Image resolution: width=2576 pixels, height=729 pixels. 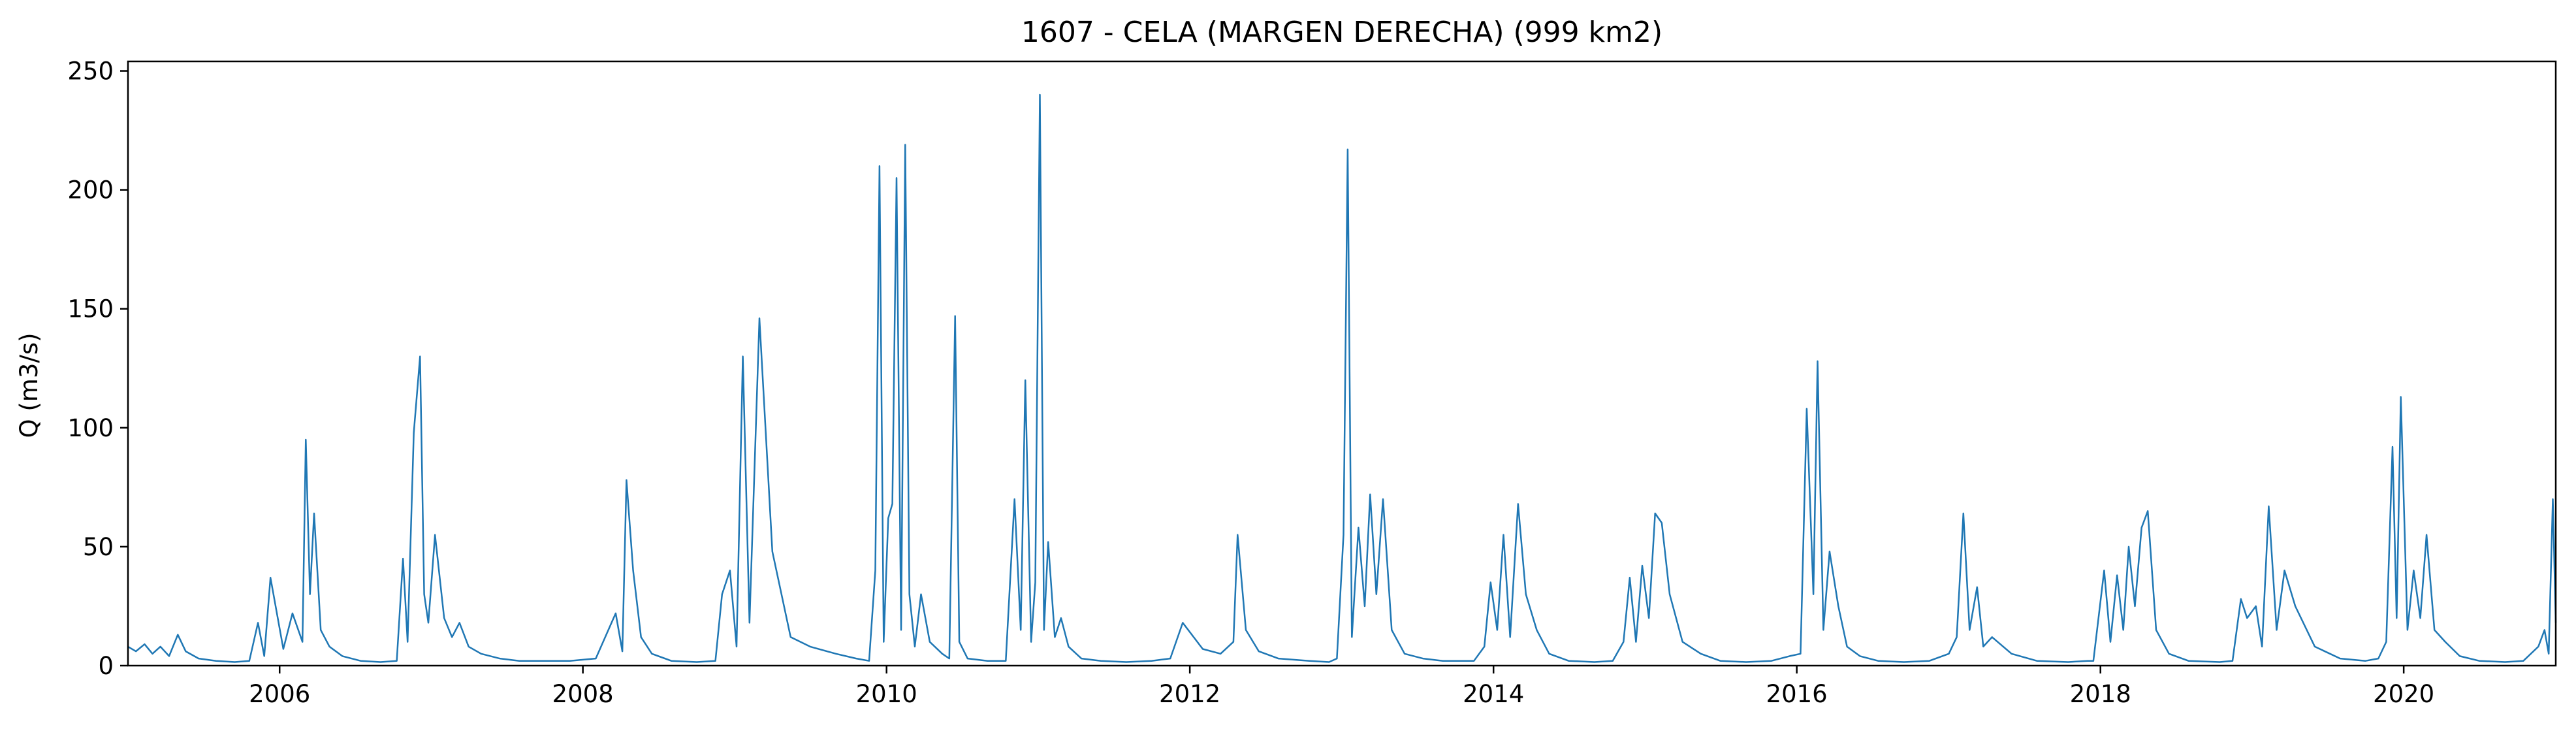 What do you see at coordinates (2404, 694) in the screenshot?
I see `x-tick-label: 2020` at bounding box center [2404, 694].